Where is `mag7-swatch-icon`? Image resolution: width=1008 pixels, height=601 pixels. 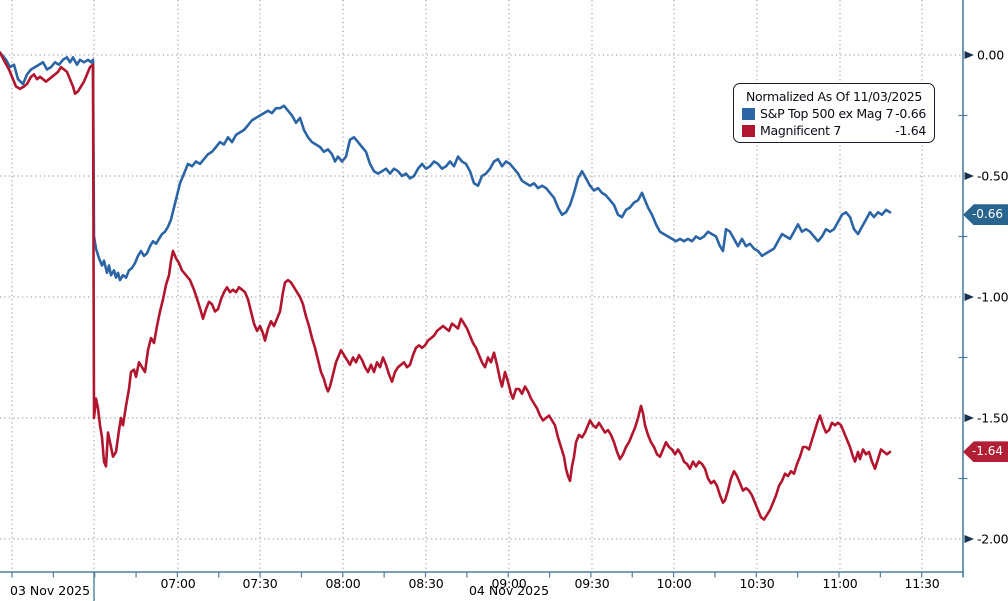 mag7-swatch-icon is located at coordinates (748, 130).